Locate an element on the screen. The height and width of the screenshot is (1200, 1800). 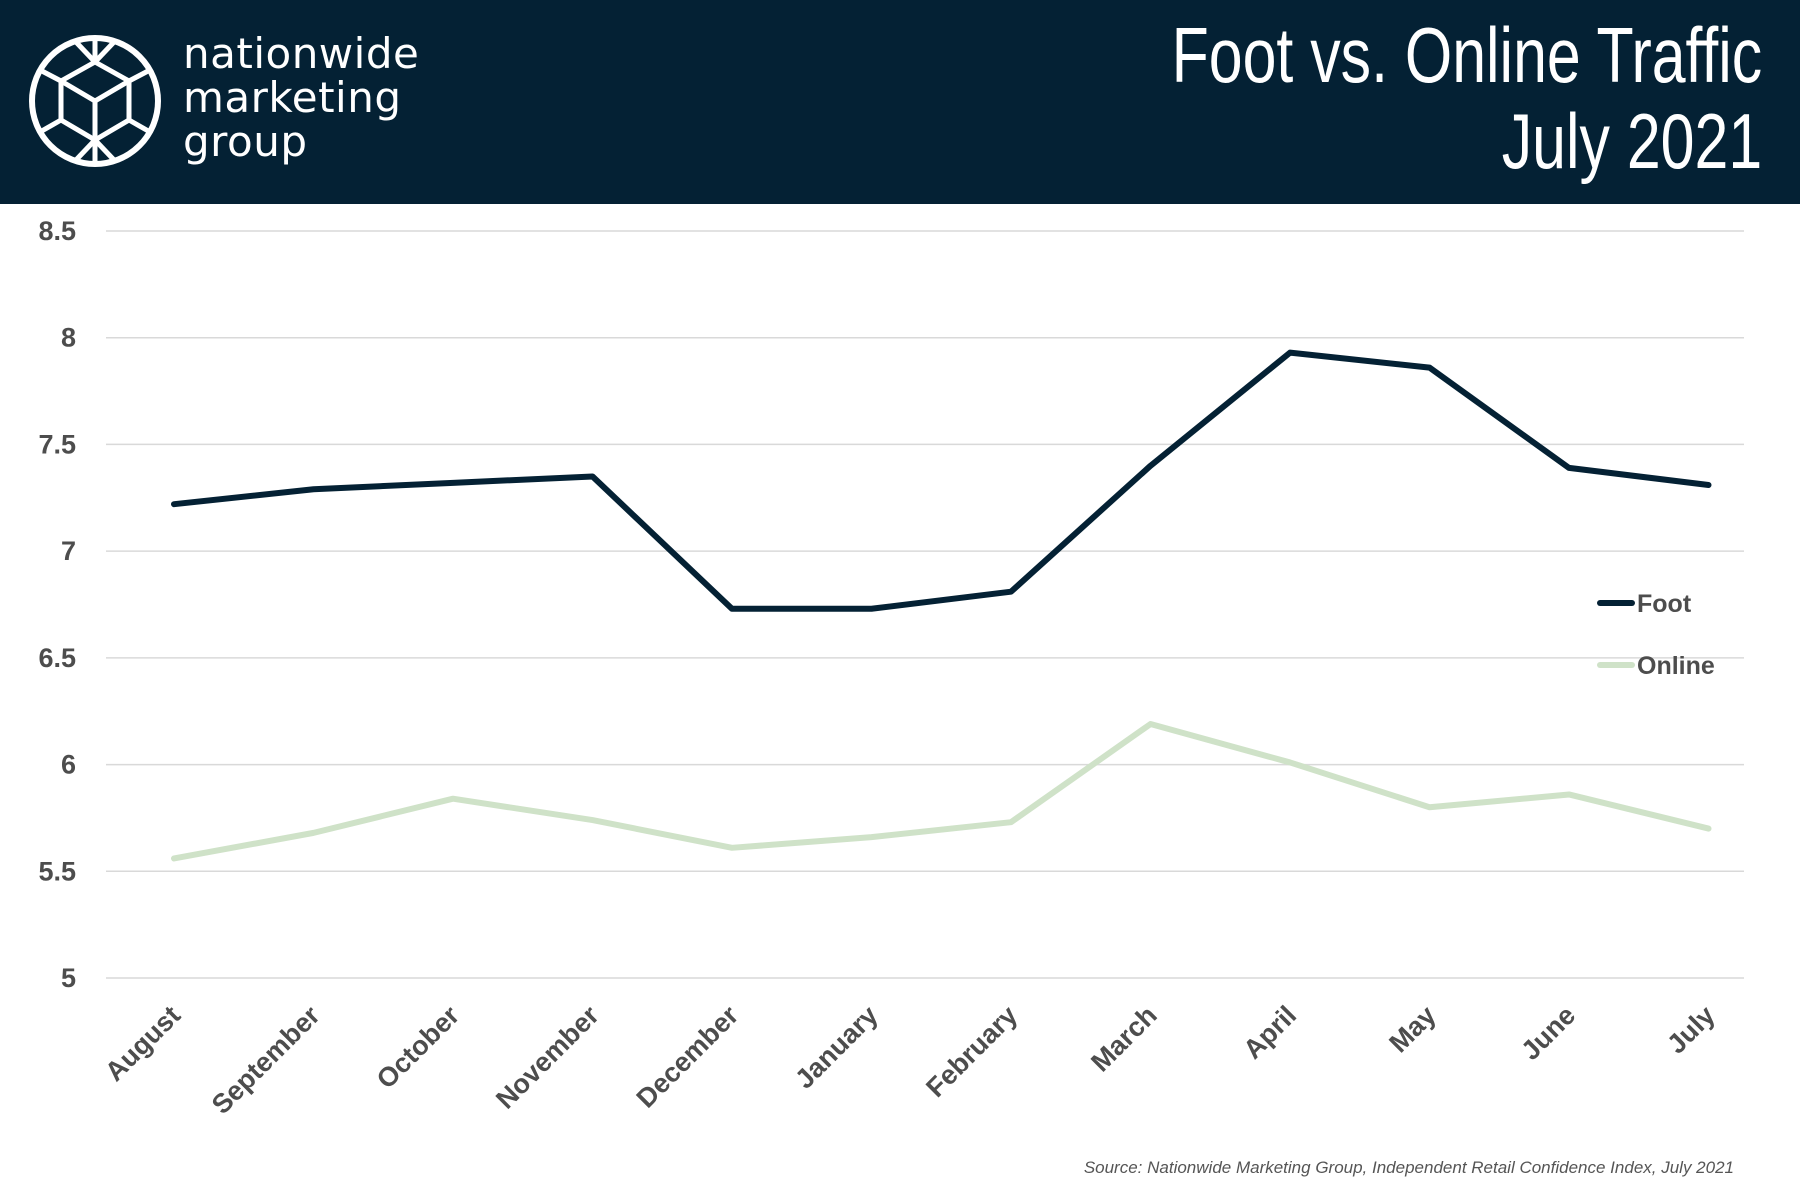
logo-icon is located at coordinates (95, 101).